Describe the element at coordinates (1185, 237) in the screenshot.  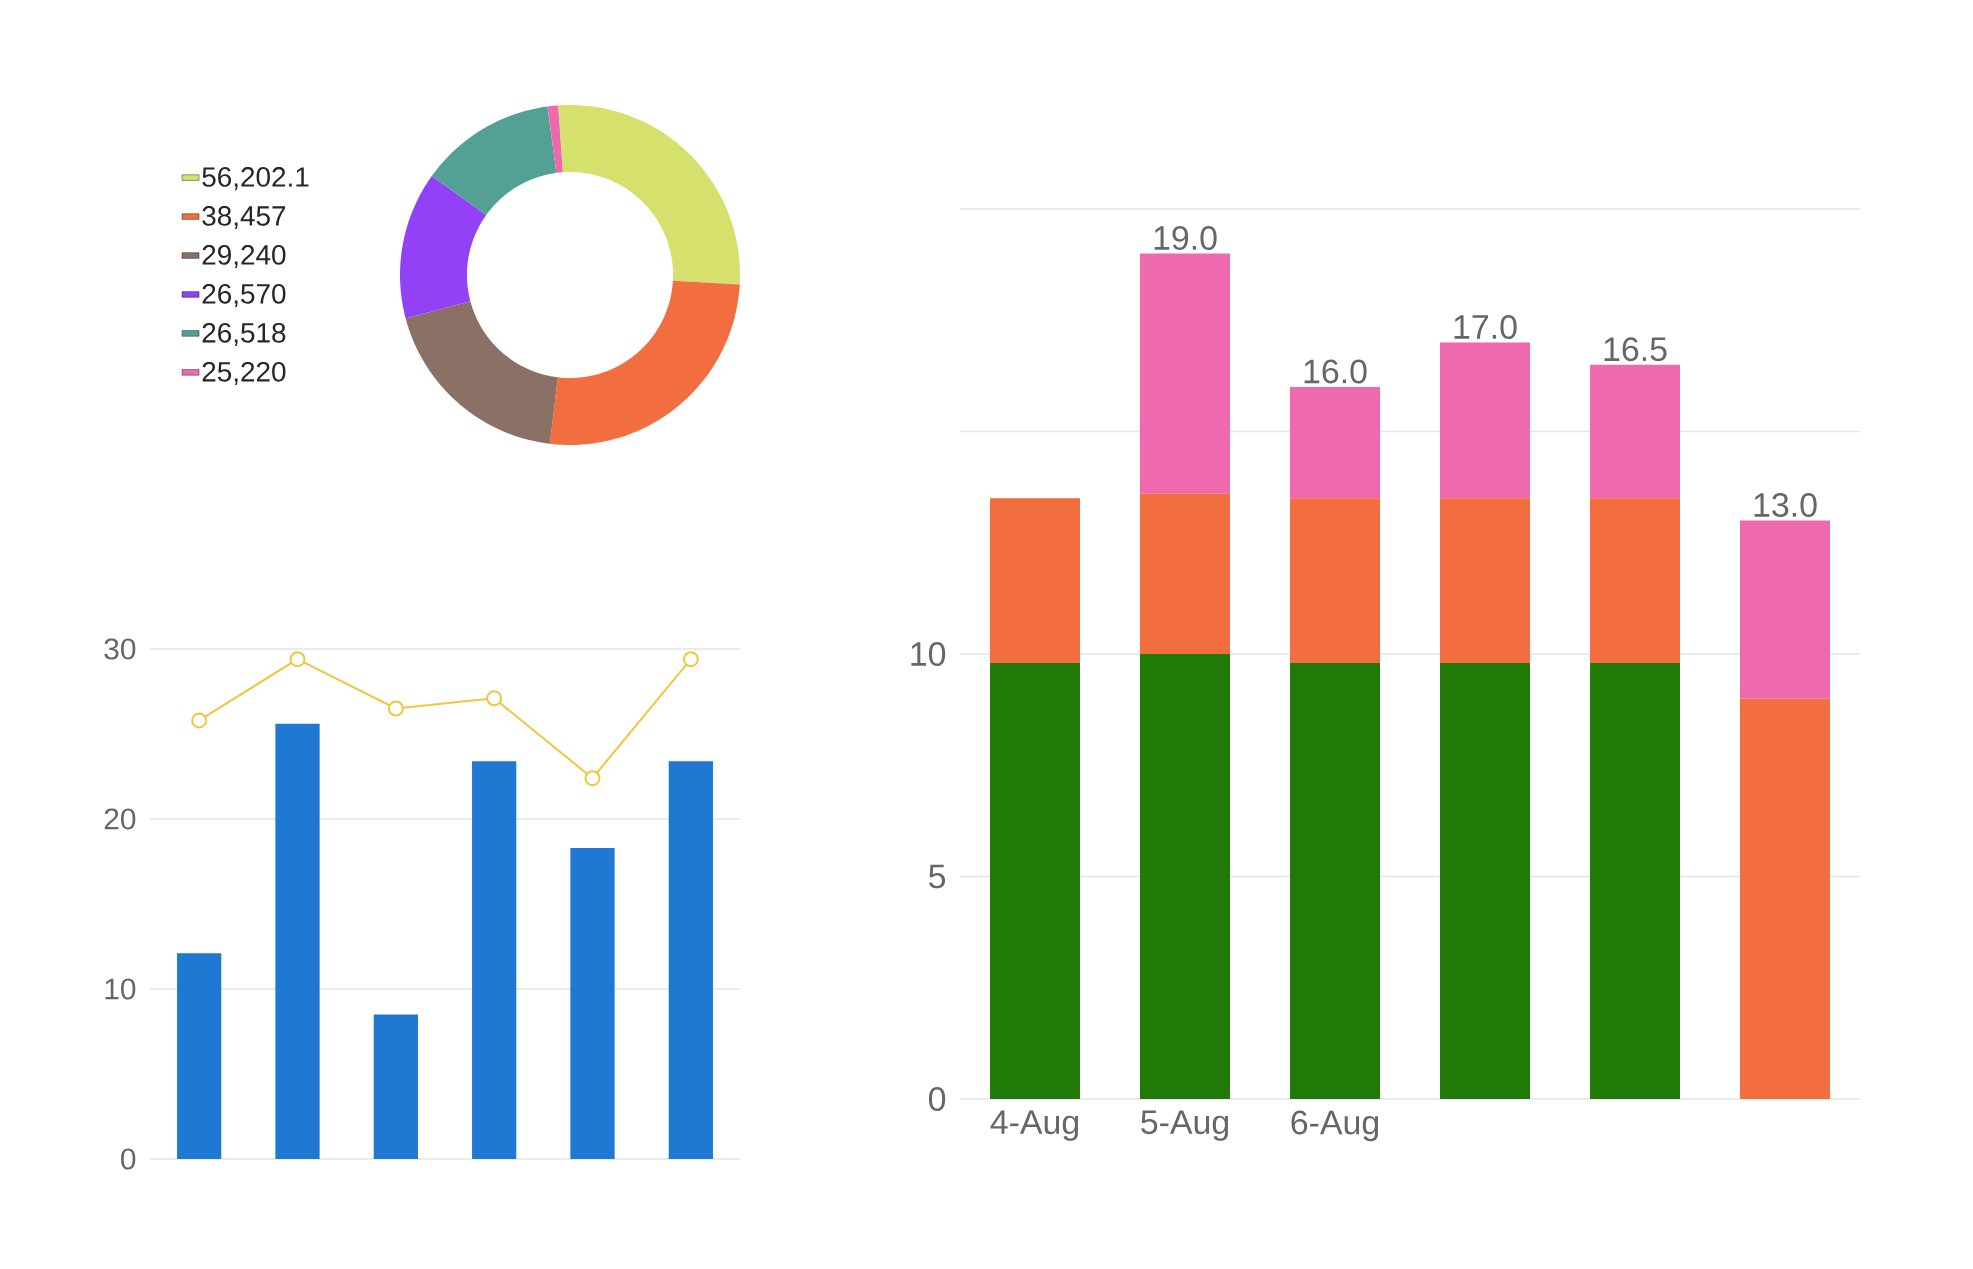
I see `total-label: 19.0` at that location.